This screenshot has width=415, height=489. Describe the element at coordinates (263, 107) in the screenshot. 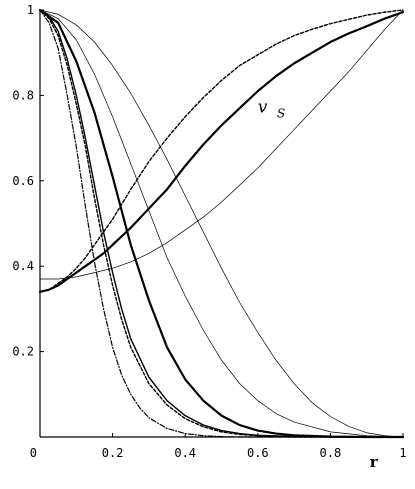

I see `vs-annotation-main: v` at that location.